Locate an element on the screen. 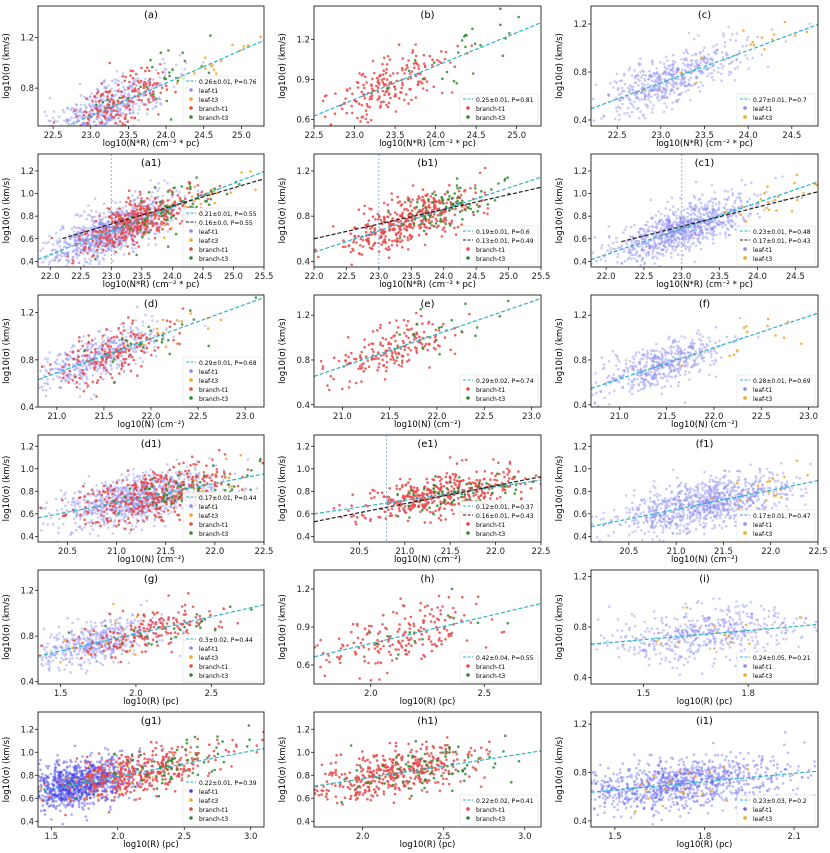 The image size is (830, 853). x-tick-label: 25.5 is located at coordinates (264, 277).